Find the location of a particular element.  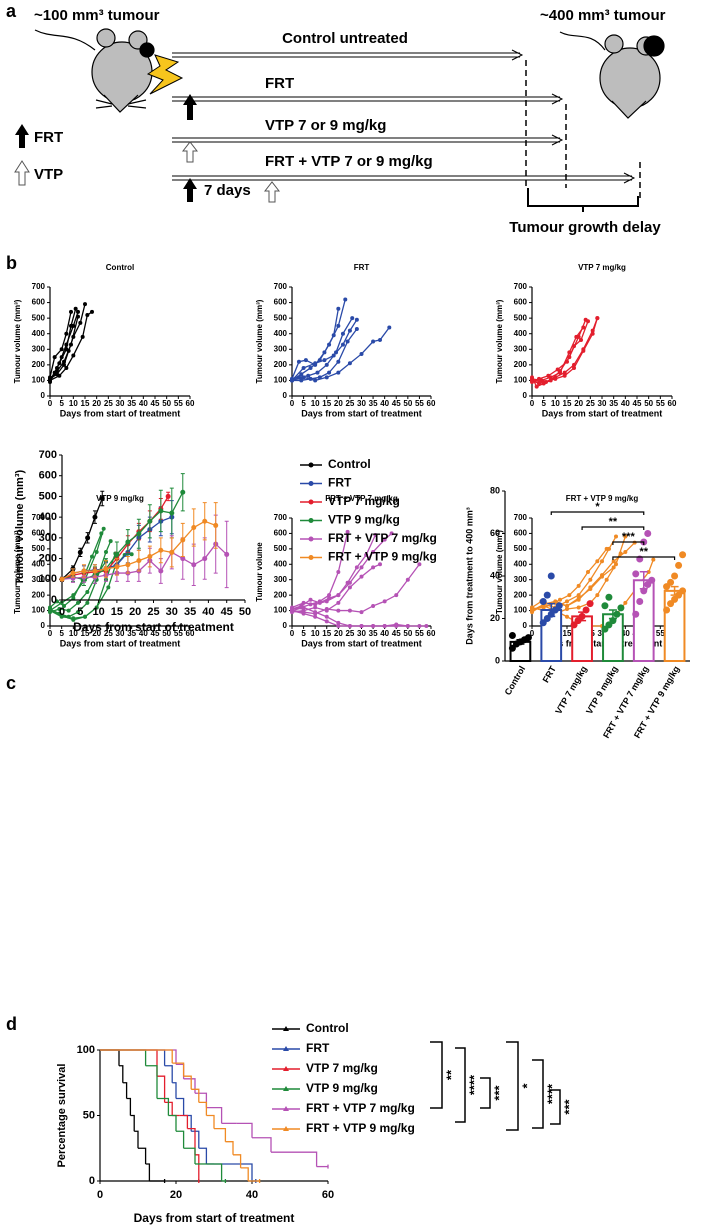

legend-frt: FRT is located at coordinates (48, 137).